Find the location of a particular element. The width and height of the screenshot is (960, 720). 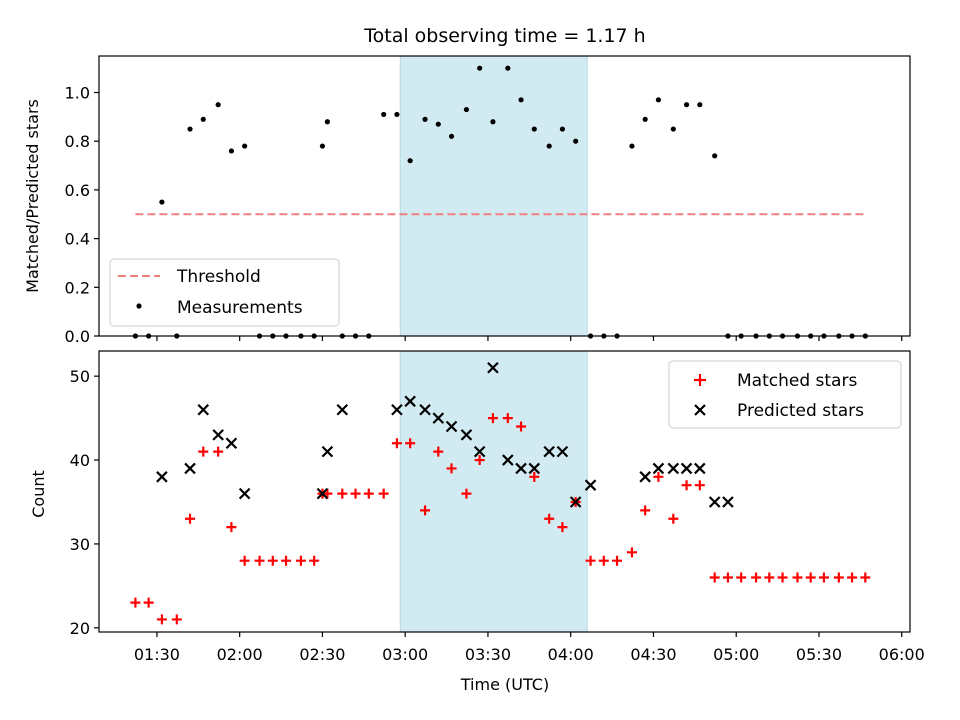

y-tick-label: 30 is located at coordinates (80, 544).